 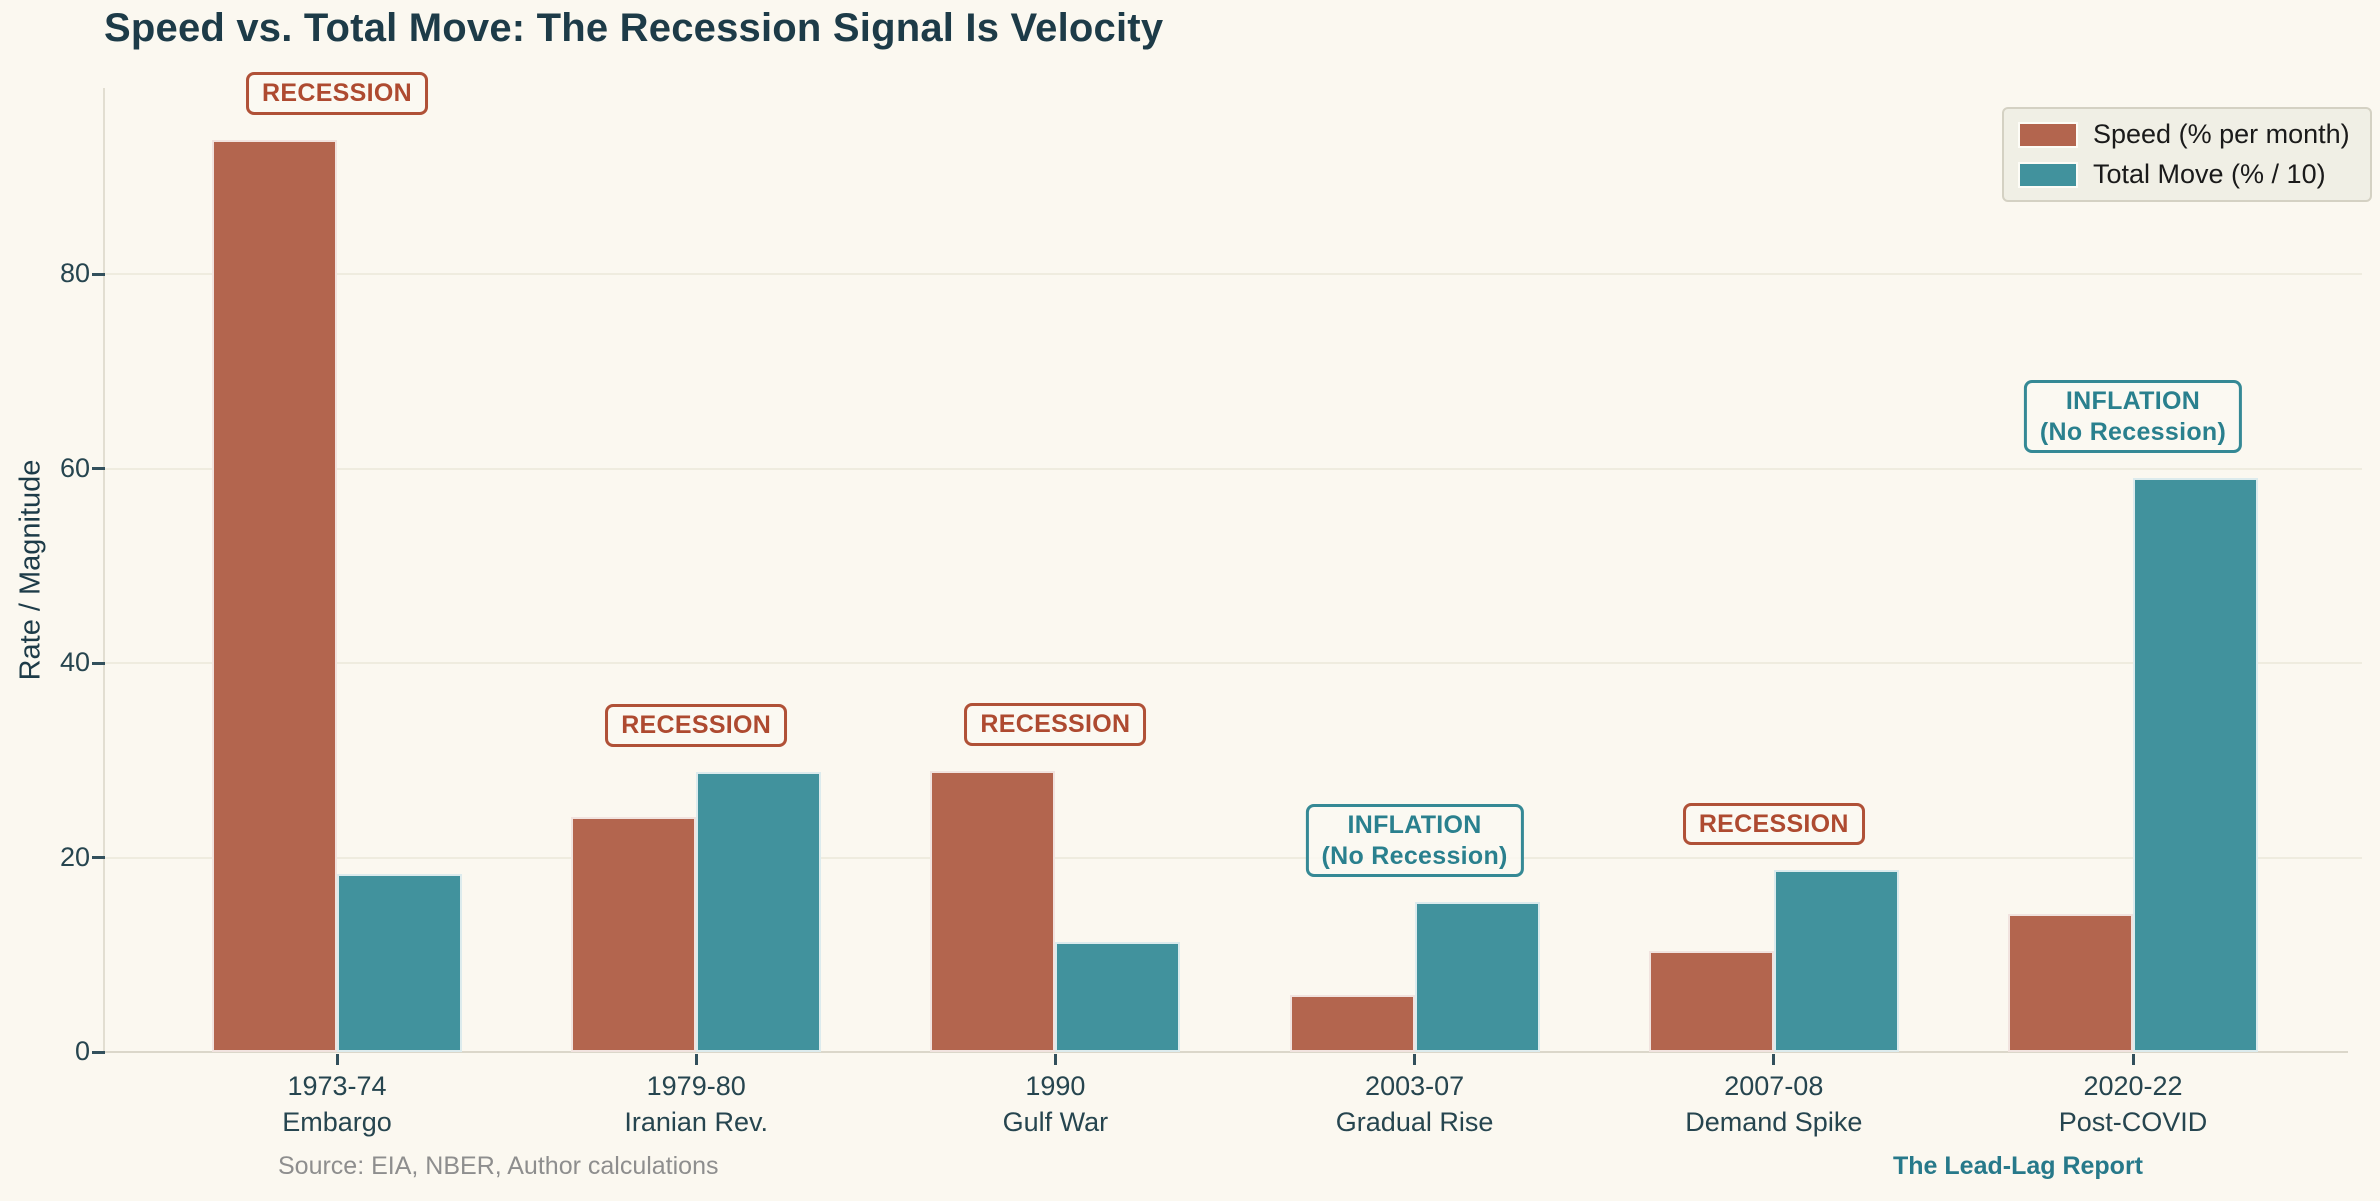 I want to click on bar-total-1990, so click(x=1118, y=997).